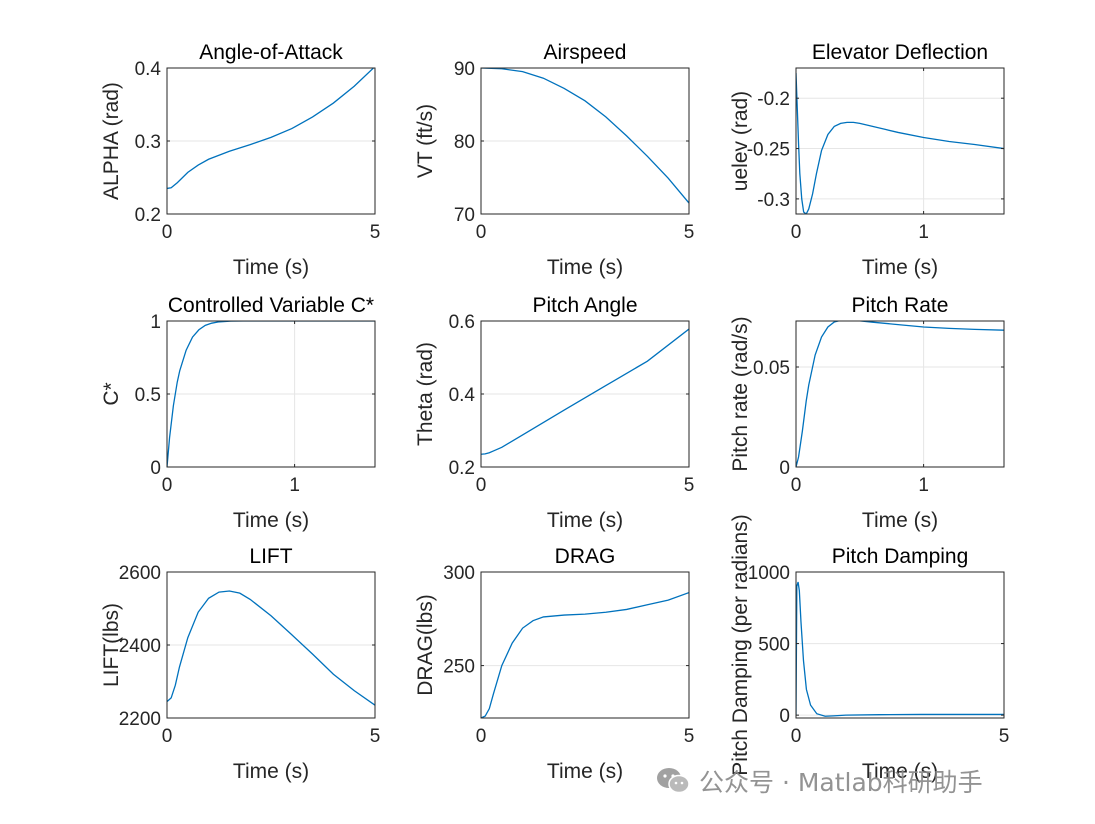  What do you see at coordinates (585, 556) in the screenshot?
I see `chart-title: DRAG` at bounding box center [585, 556].